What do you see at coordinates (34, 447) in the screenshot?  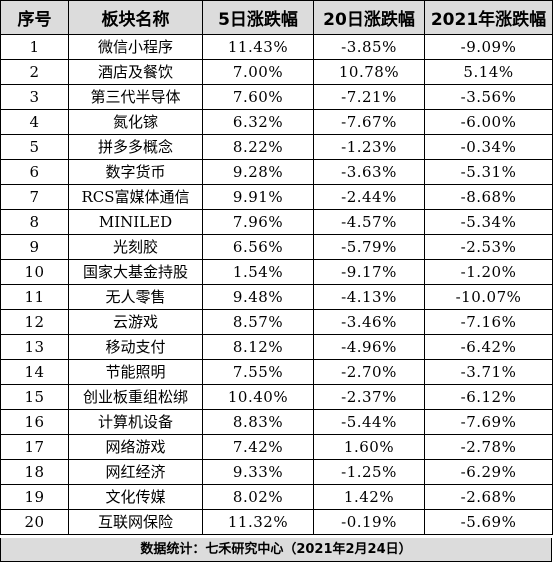 I see `row-index-cell: 17` at bounding box center [34, 447].